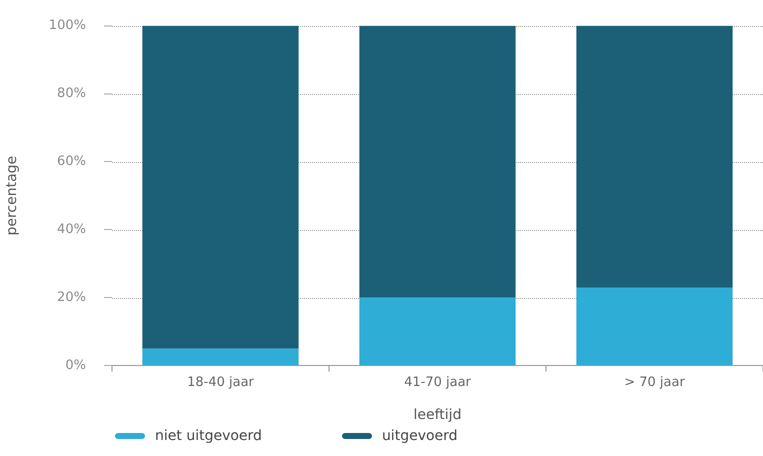  What do you see at coordinates (12, 196) in the screenshot?
I see `y-axis-title: percentage` at bounding box center [12, 196].